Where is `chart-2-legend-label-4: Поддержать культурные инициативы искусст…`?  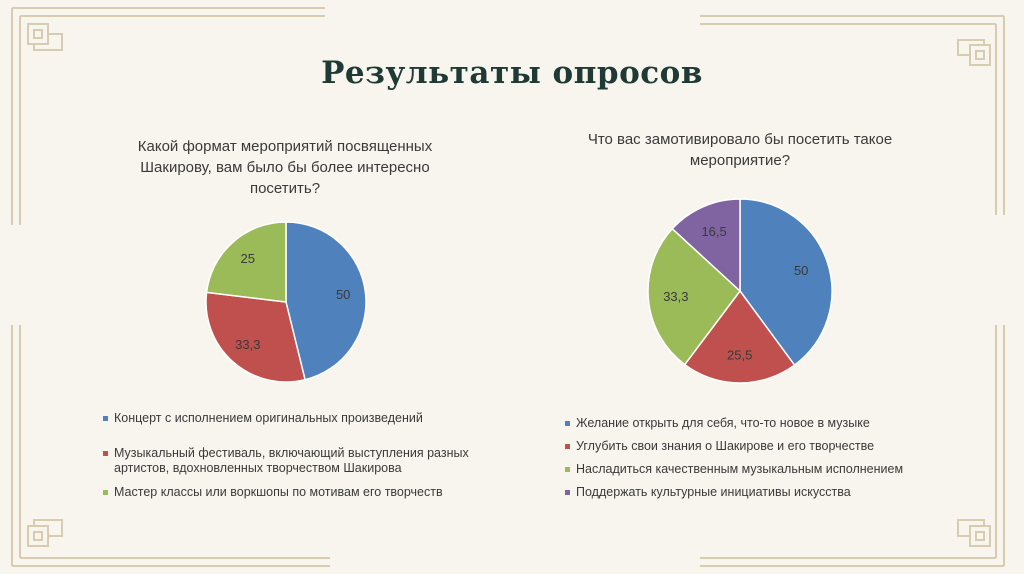 chart-2-legend-label-4: Поддержать культурные инициативы искусст… is located at coordinates (713, 492).